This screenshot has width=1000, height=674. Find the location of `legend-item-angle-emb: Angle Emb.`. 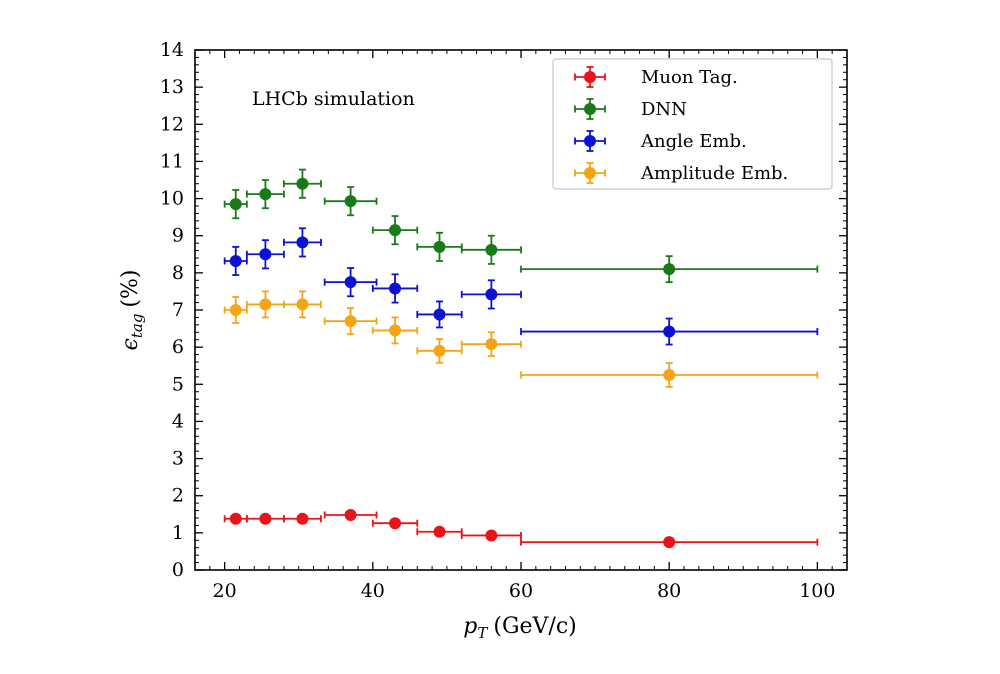

legend-item-angle-emb: Angle Emb. is located at coordinates (660, 141).